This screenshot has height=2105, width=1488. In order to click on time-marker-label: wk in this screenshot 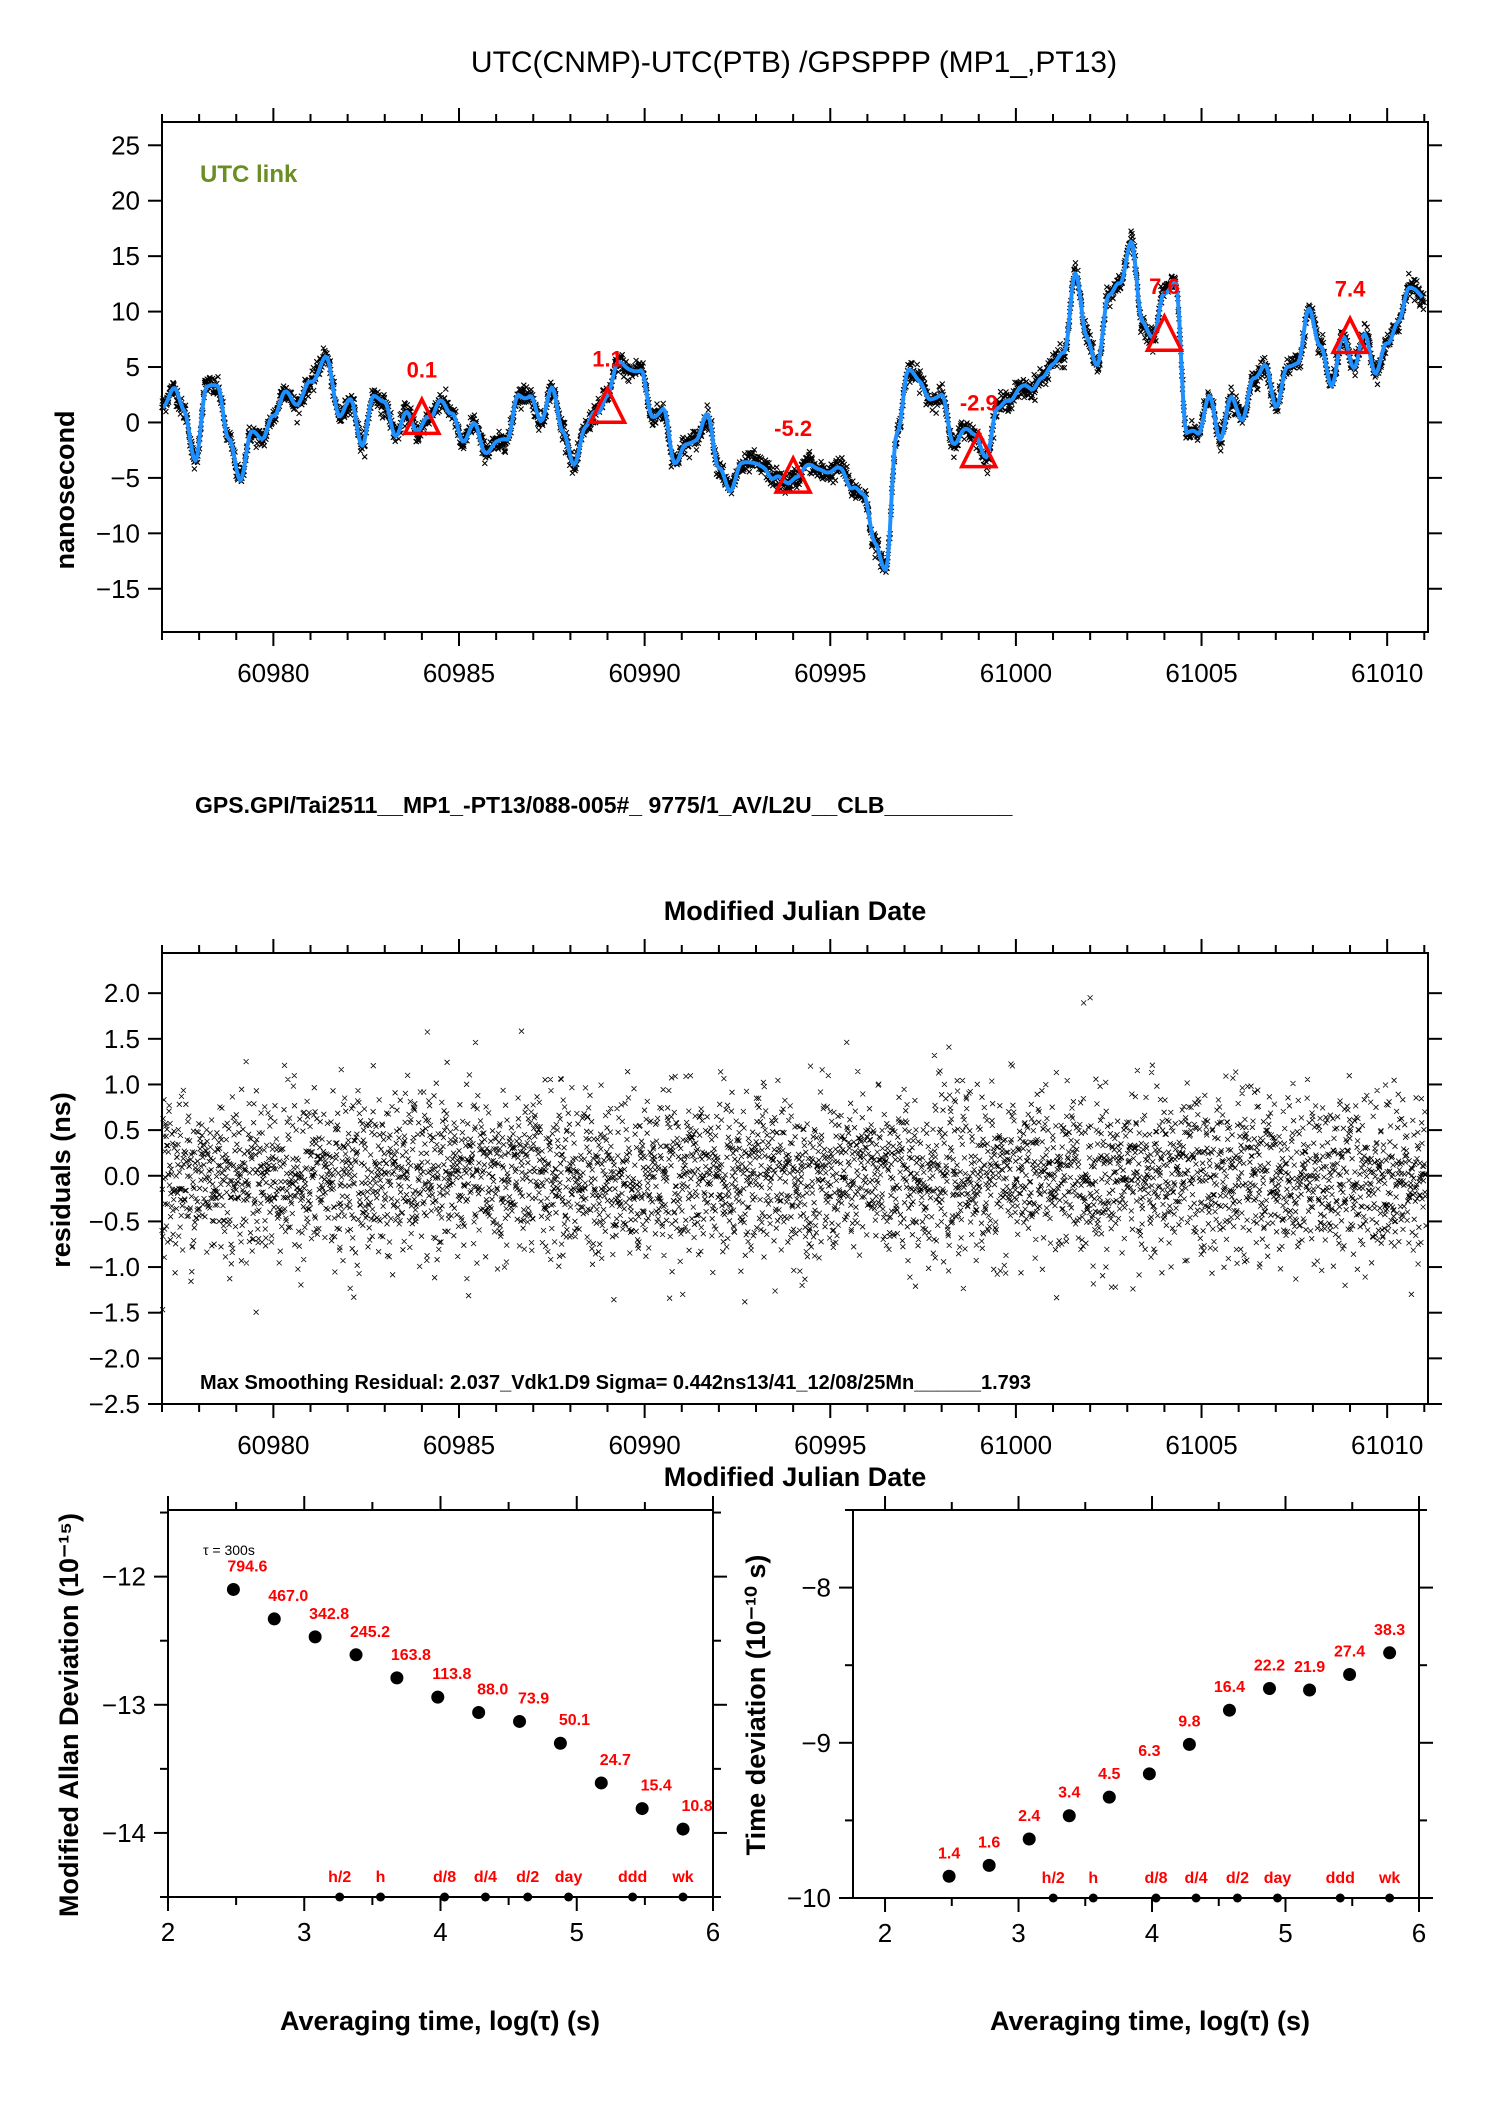, I will do `click(682, 1877)`.